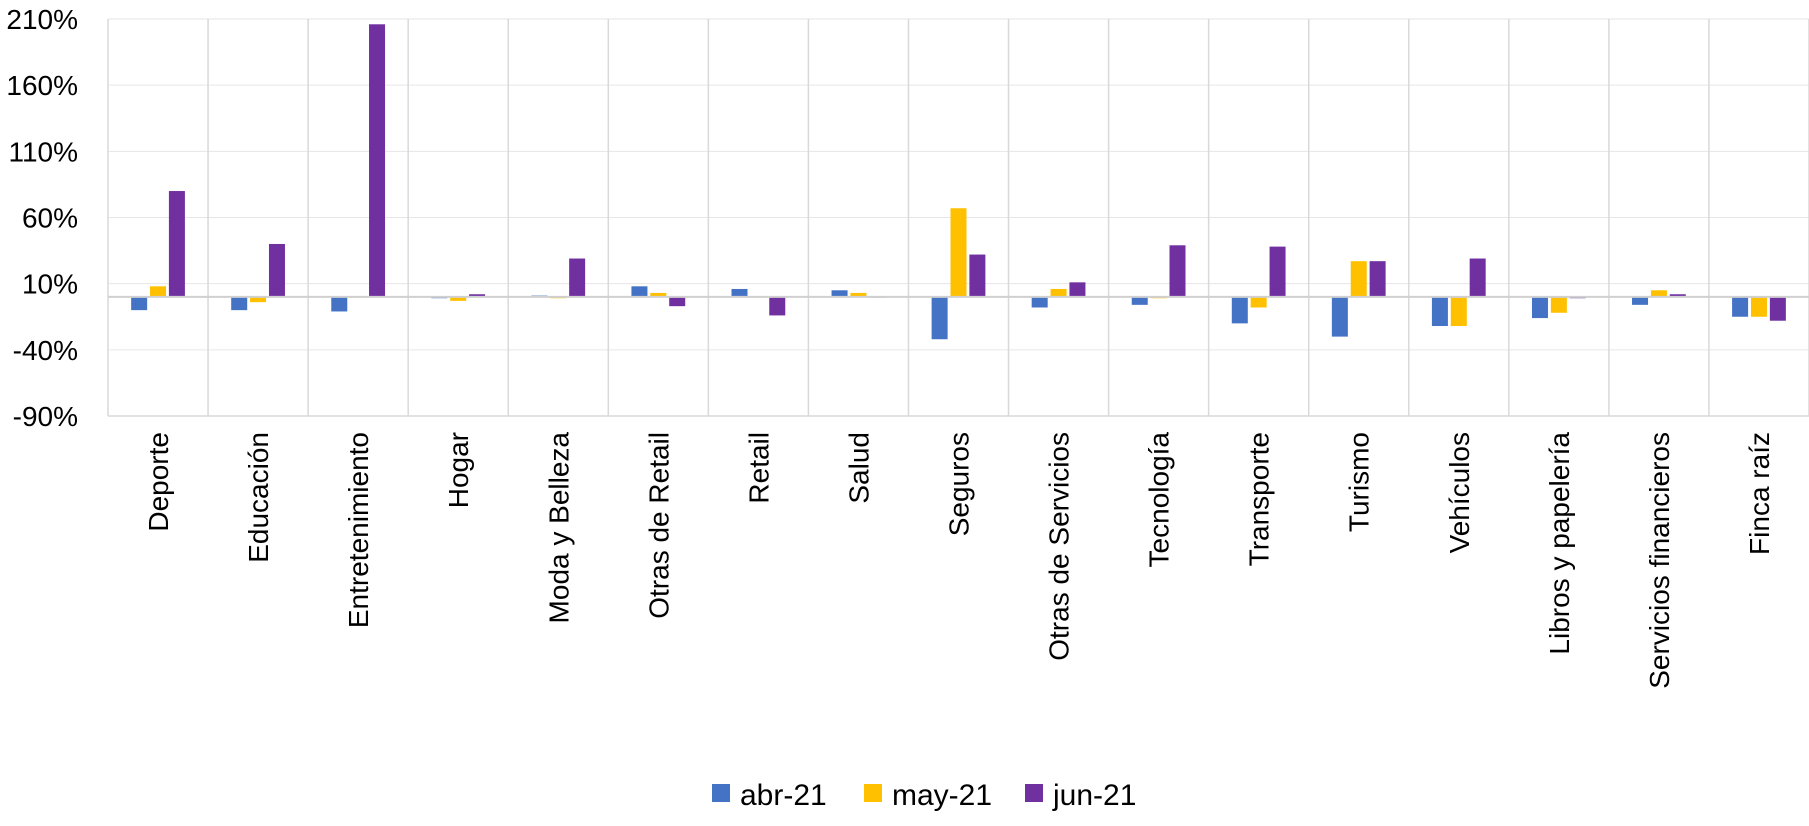 The width and height of the screenshot is (1809, 826). I want to click on y-tick-label: 10%, so click(50, 284).